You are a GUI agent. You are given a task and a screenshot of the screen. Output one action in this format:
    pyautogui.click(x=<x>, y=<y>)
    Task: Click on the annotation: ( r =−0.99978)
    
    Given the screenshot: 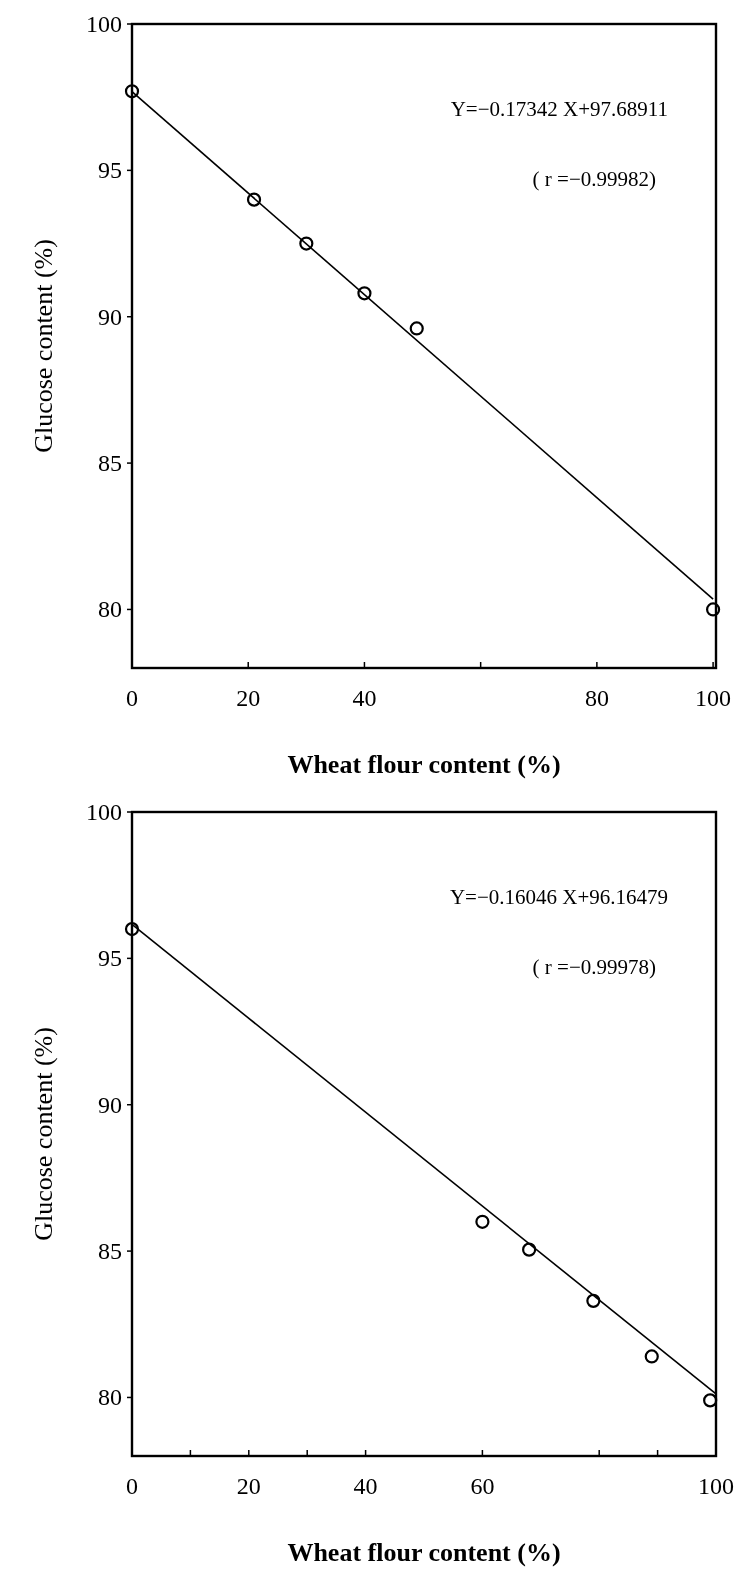 What is the action you would take?
    pyautogui.click(x=594, y=967)
    